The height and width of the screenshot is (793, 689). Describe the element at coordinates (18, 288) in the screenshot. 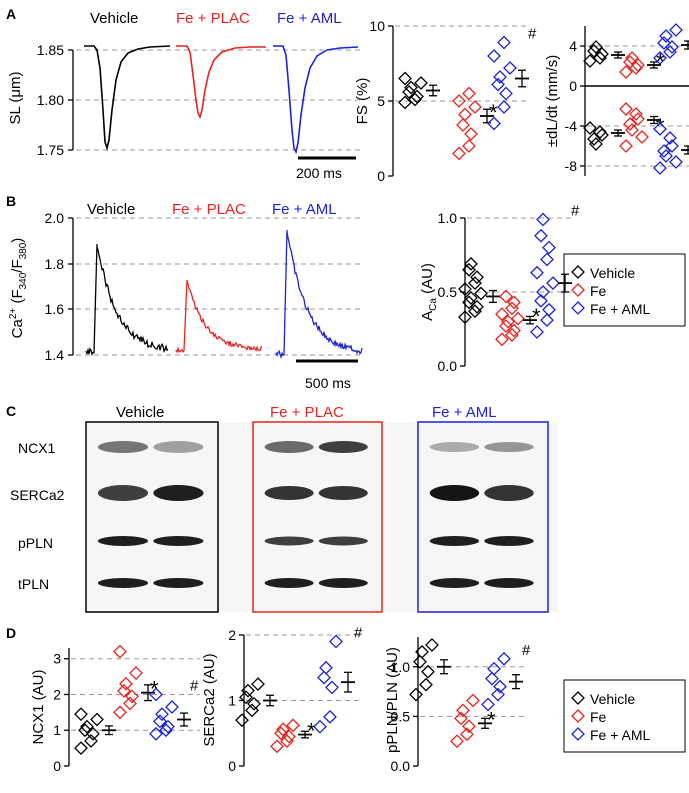

I see `ca-ylabel: Ca2+ (F340/F380)` at that location.